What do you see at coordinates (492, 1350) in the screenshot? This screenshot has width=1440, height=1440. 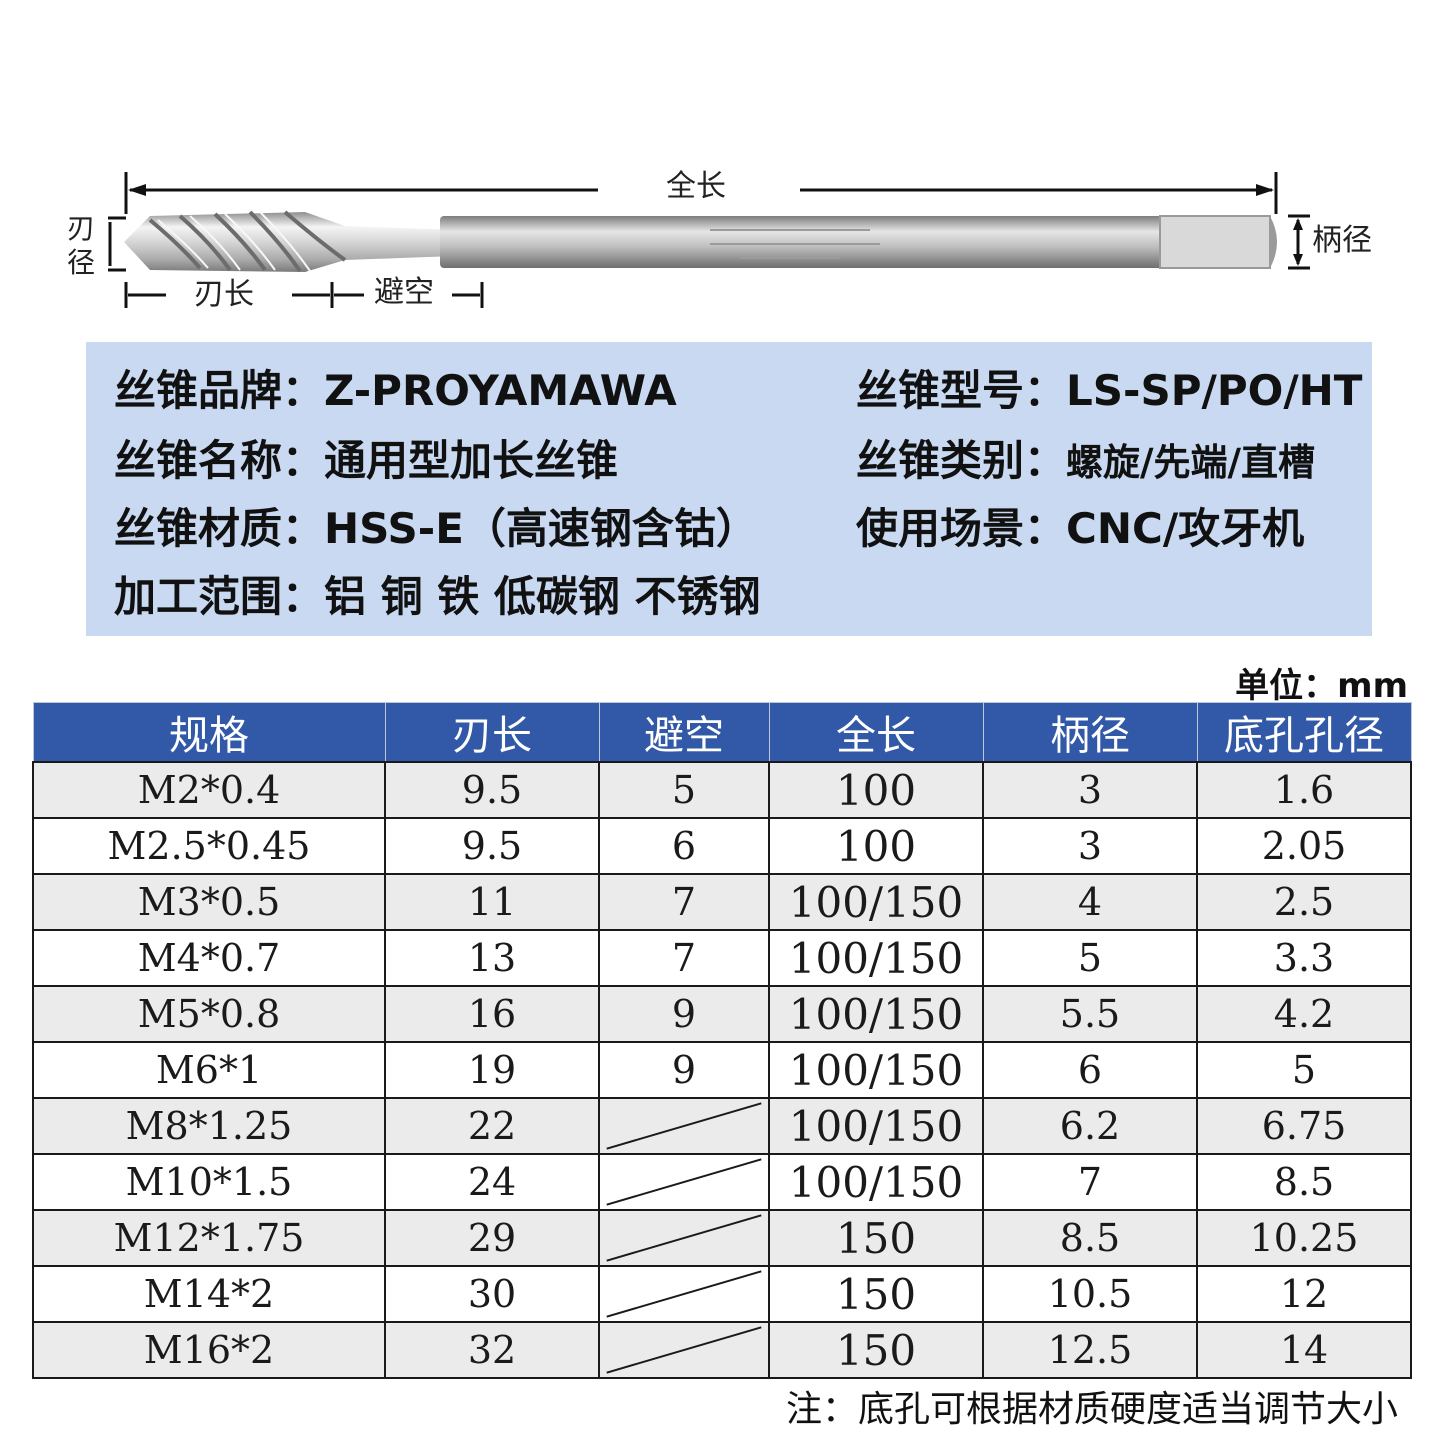 I see `cell-blade-length: 32` at bounding box center [492, 1350].